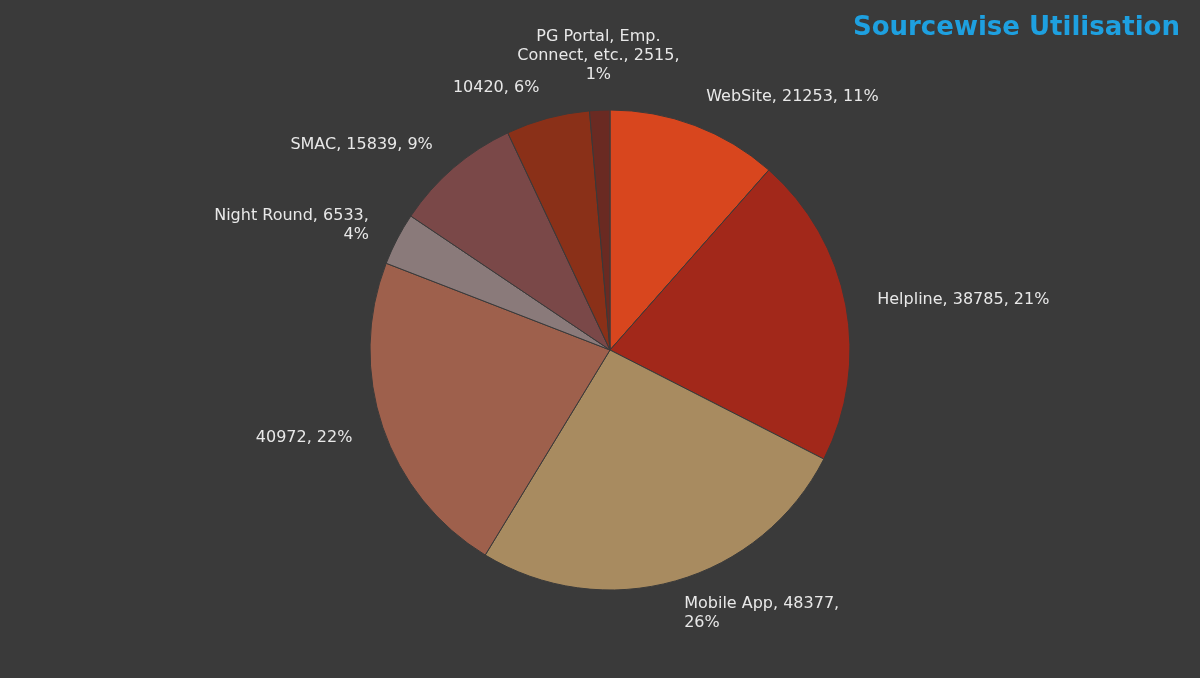  What do you see at coordinates (762, 611) in the screenshot?
I see `slice-label: Mobile App, 48377, 26%` at bounding box center [762, 611].